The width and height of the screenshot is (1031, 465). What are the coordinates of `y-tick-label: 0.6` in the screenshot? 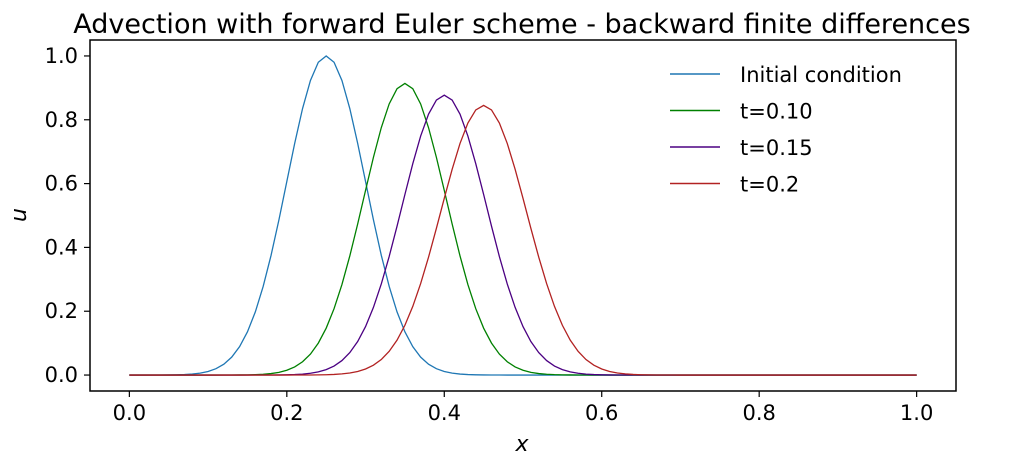 It's located at (61, 184).